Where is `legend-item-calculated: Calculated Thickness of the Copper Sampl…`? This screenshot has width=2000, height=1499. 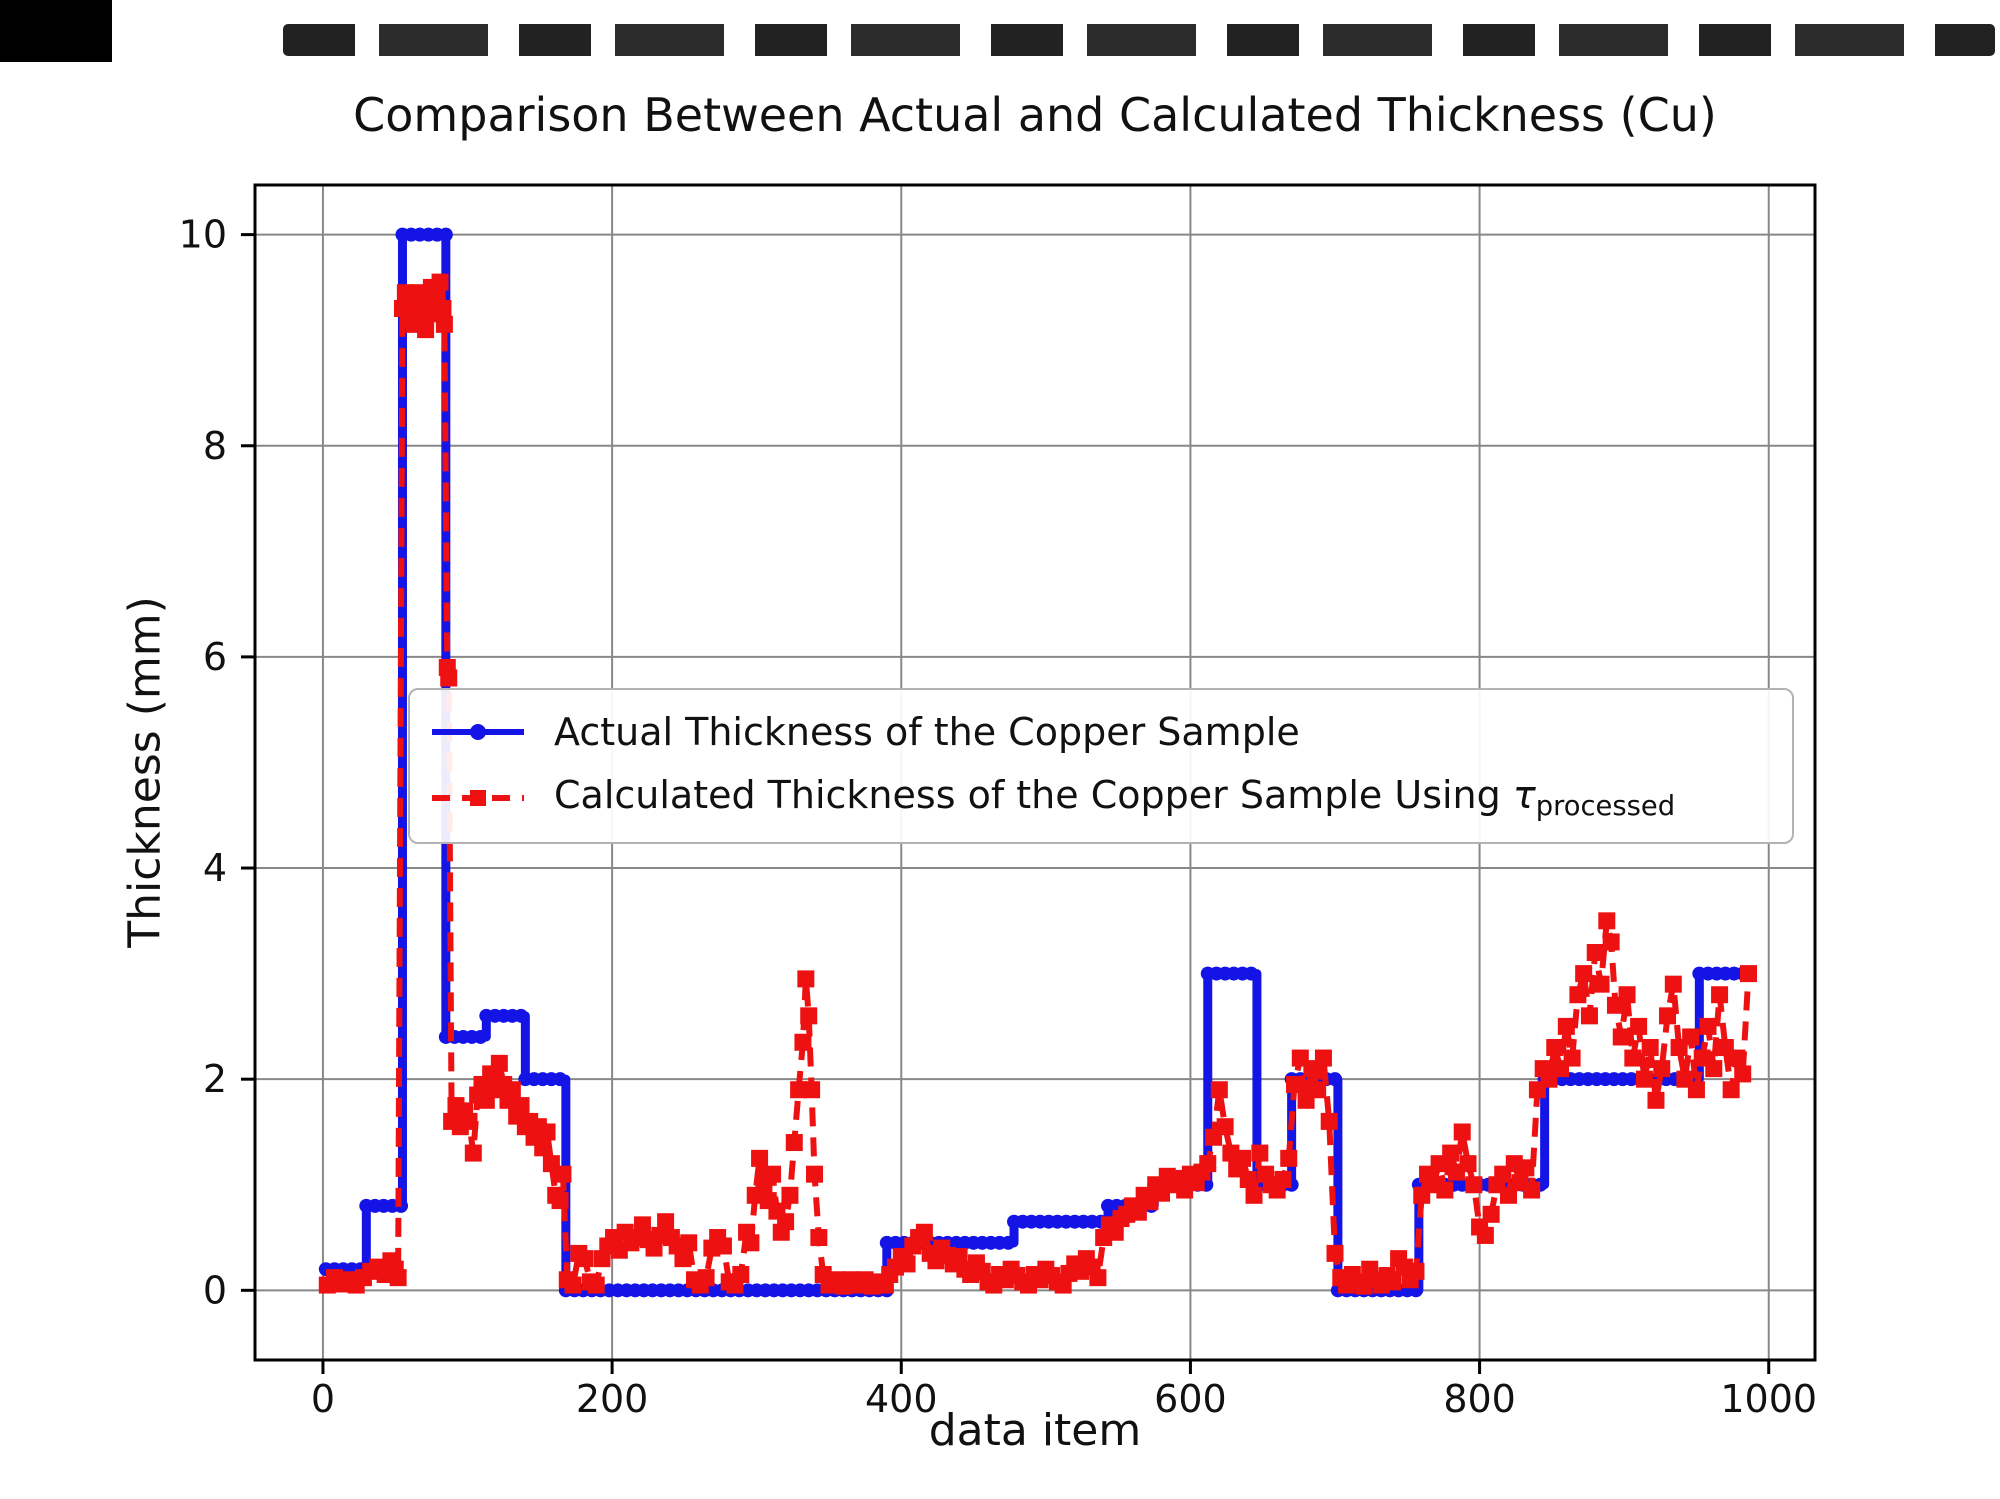
legend-item-calculated: Calculated Thickness of the Copper Sampl… is located at coordinates (1101, 797).